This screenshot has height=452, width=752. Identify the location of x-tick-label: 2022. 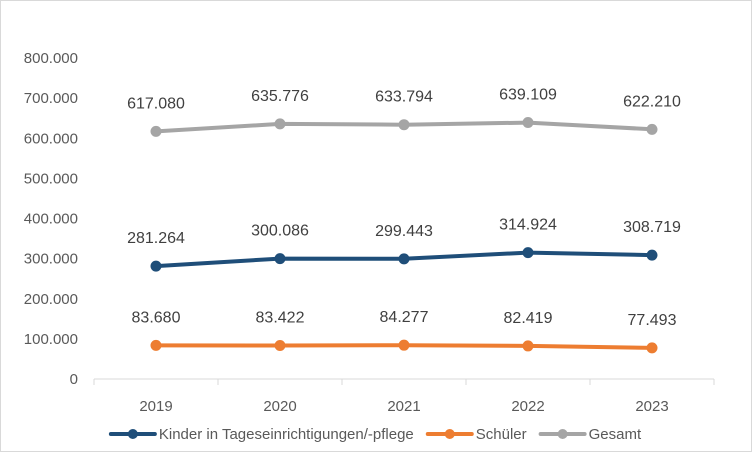
(527, 406).